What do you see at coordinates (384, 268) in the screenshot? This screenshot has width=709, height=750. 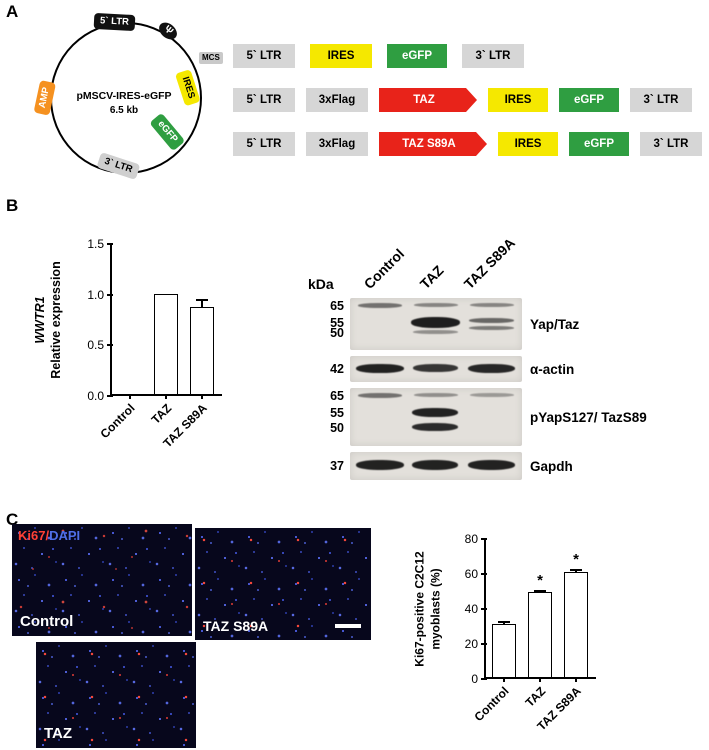 I see `lane-label-control: Control` at bounding box center [384, 268].